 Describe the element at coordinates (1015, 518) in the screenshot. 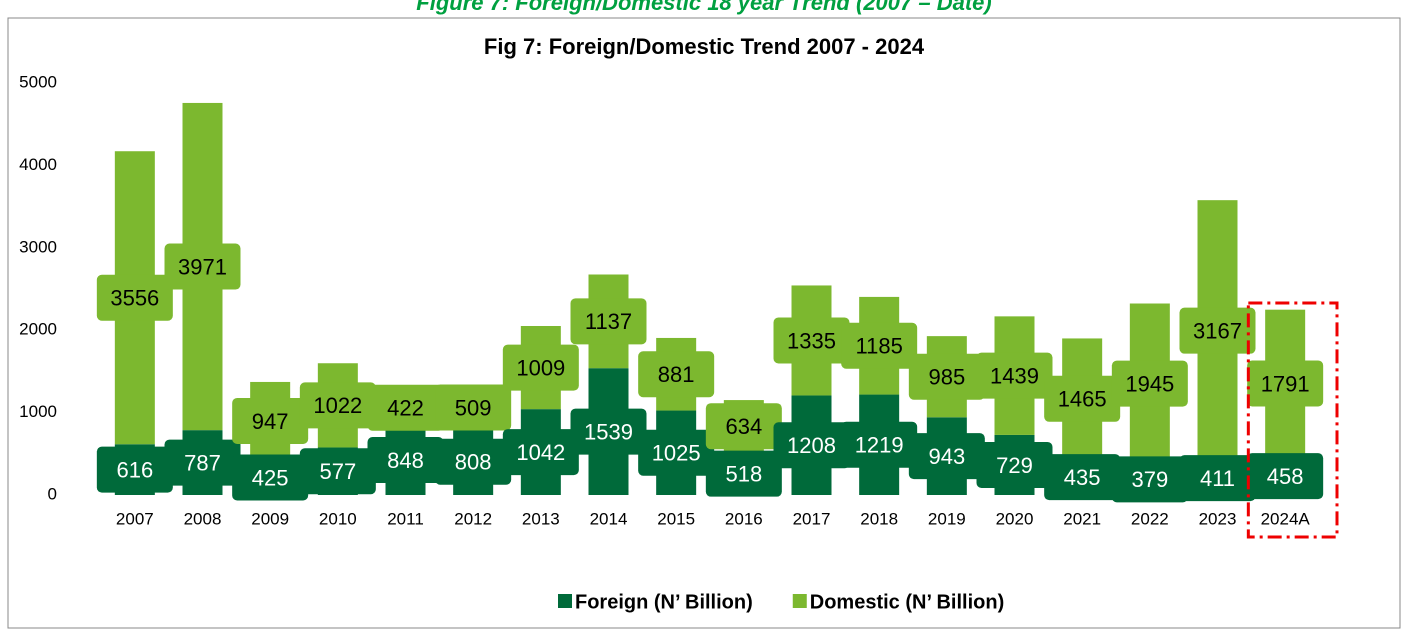

I see `x-tick-label: 2020` at that location.